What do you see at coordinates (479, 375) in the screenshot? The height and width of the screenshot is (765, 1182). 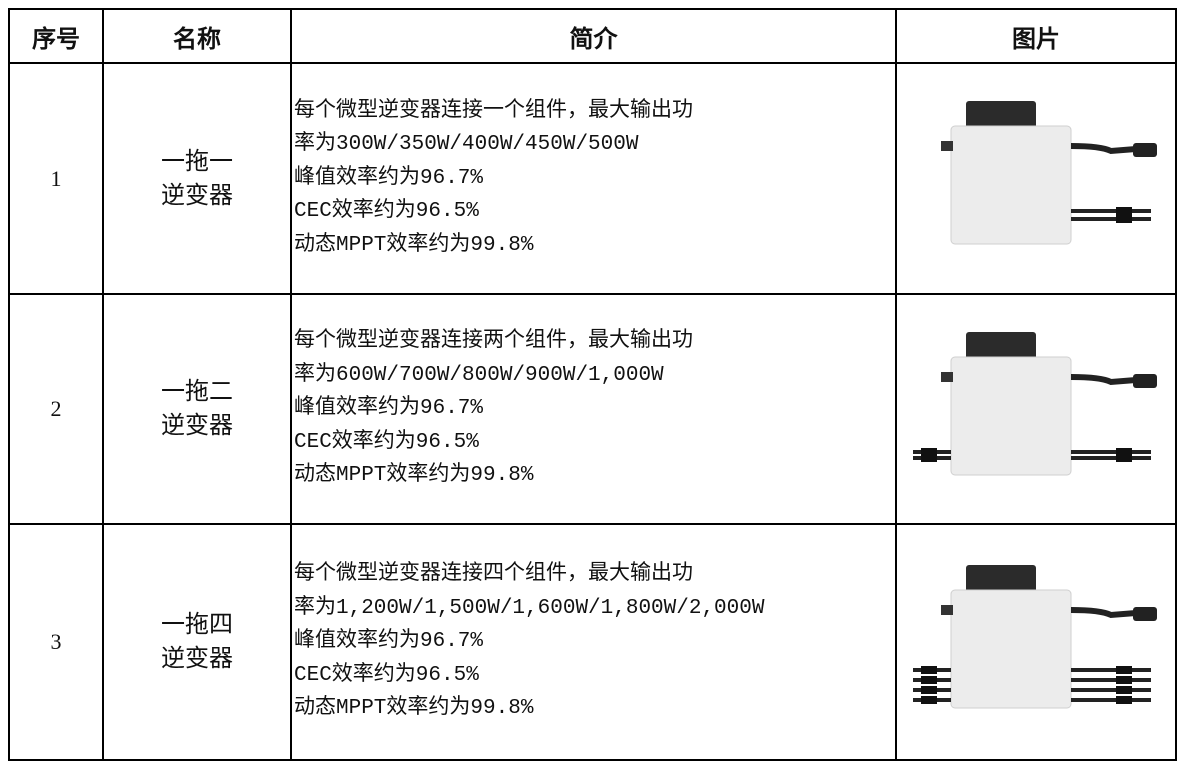 I see `description-line: 率为600W/700W/800W/900W/1,000W` at bounding box center [479, 375].